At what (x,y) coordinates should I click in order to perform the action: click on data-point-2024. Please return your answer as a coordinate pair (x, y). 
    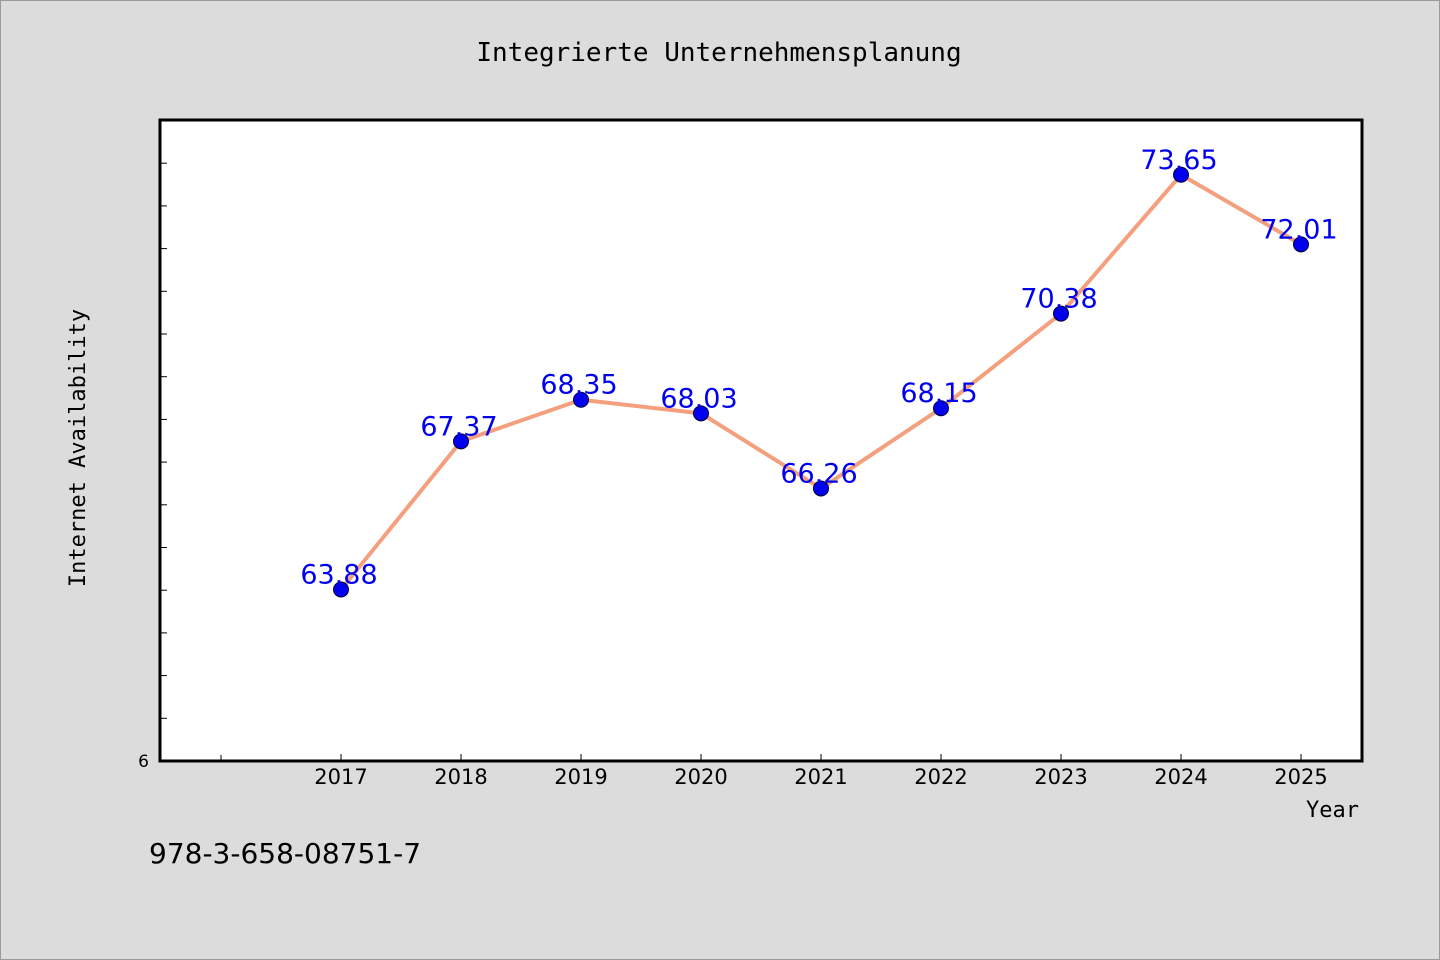
    Looking at the image, I should click on (1181, 174).